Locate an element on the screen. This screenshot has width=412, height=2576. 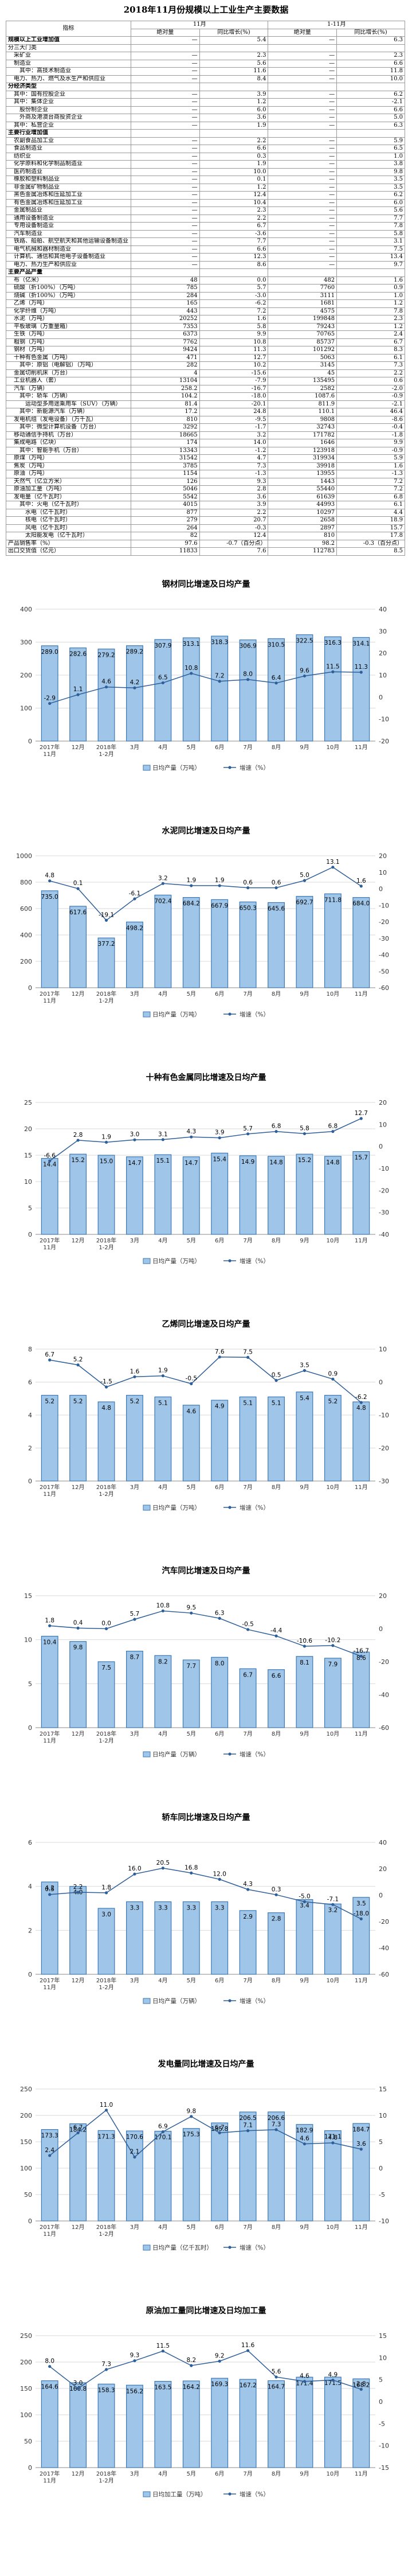
legend-line-marker is located at coordinates (229, 1260).